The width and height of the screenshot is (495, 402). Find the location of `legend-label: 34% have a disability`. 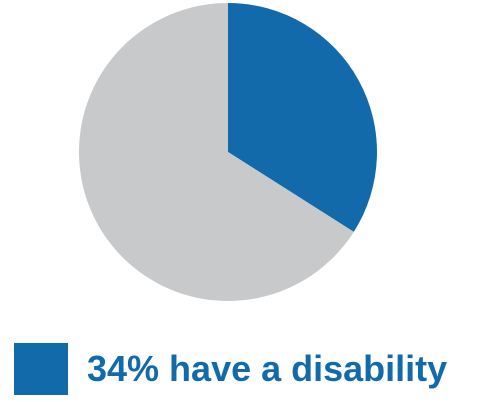

legend-label: 34% have a disability is located at coordinates (267, 368).